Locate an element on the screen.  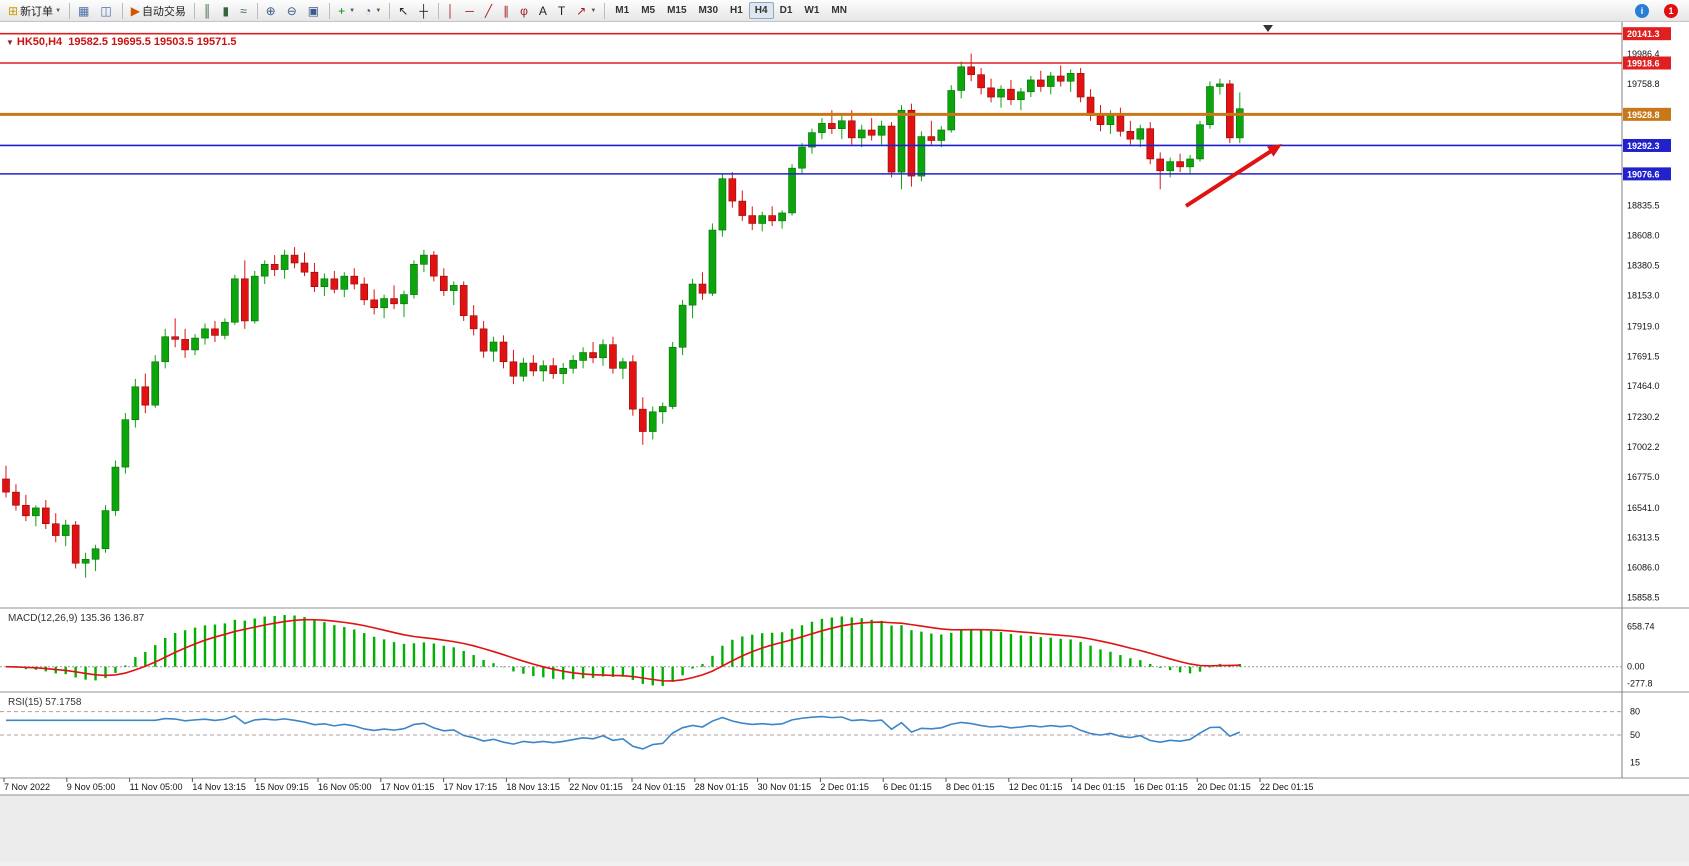
timeframe-d1: D1 is located at coordinates (786, 10).